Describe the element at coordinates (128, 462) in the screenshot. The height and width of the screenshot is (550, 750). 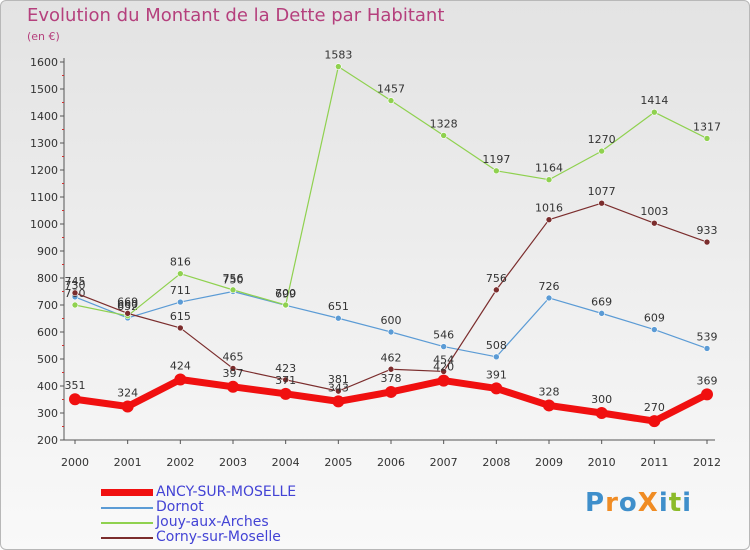
I see `x-tick-label: 2001` at that location.